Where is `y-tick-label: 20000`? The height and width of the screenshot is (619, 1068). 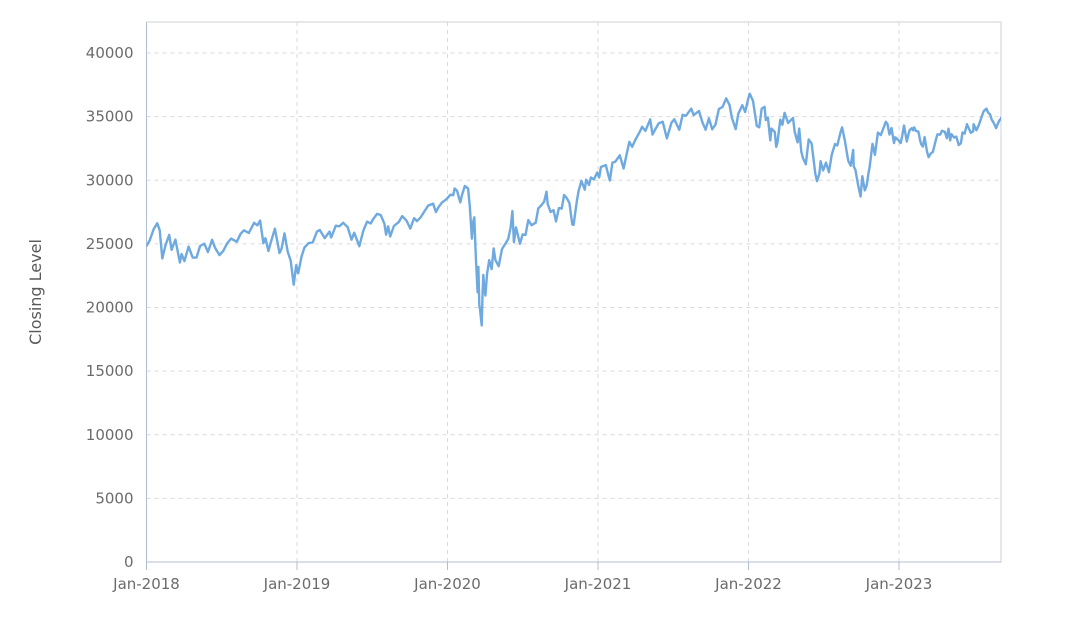
y-tick-label: 20000 is located at coordinates (110, 308).